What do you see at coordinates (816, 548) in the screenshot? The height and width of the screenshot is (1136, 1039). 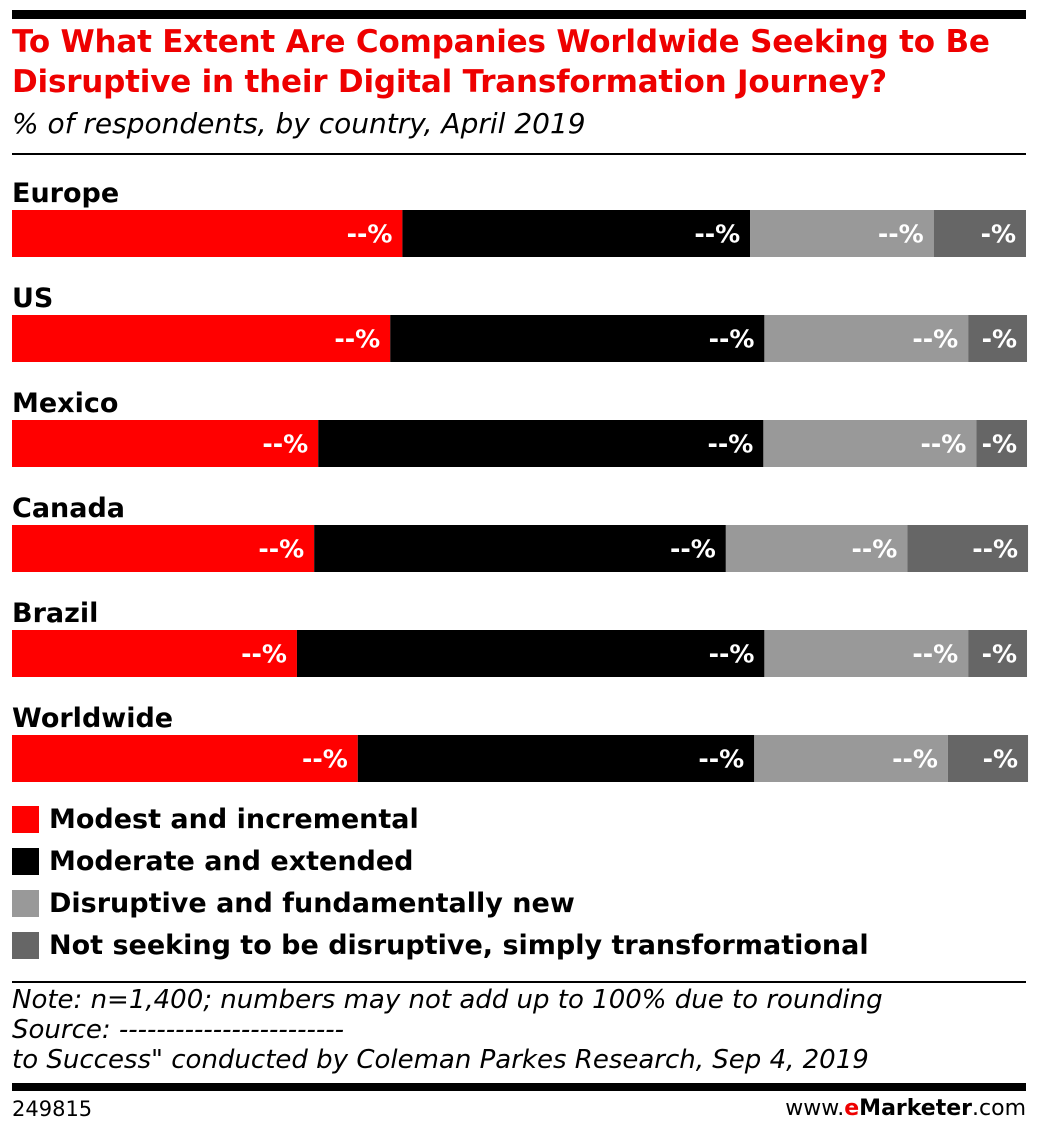 I see `bar-canada-disruptive-and-fundamentally-new` at bounding box center [816, 548].